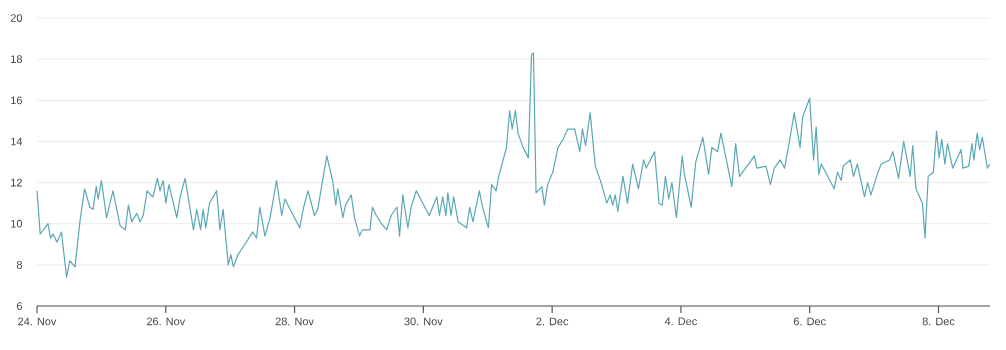 The width and height of the screenshot is (1006, 350). What do you see at coordinates (166, 321) in the screenshot?
I see `x-tick-label: 26. Nov` at bounding box center [166, 321].